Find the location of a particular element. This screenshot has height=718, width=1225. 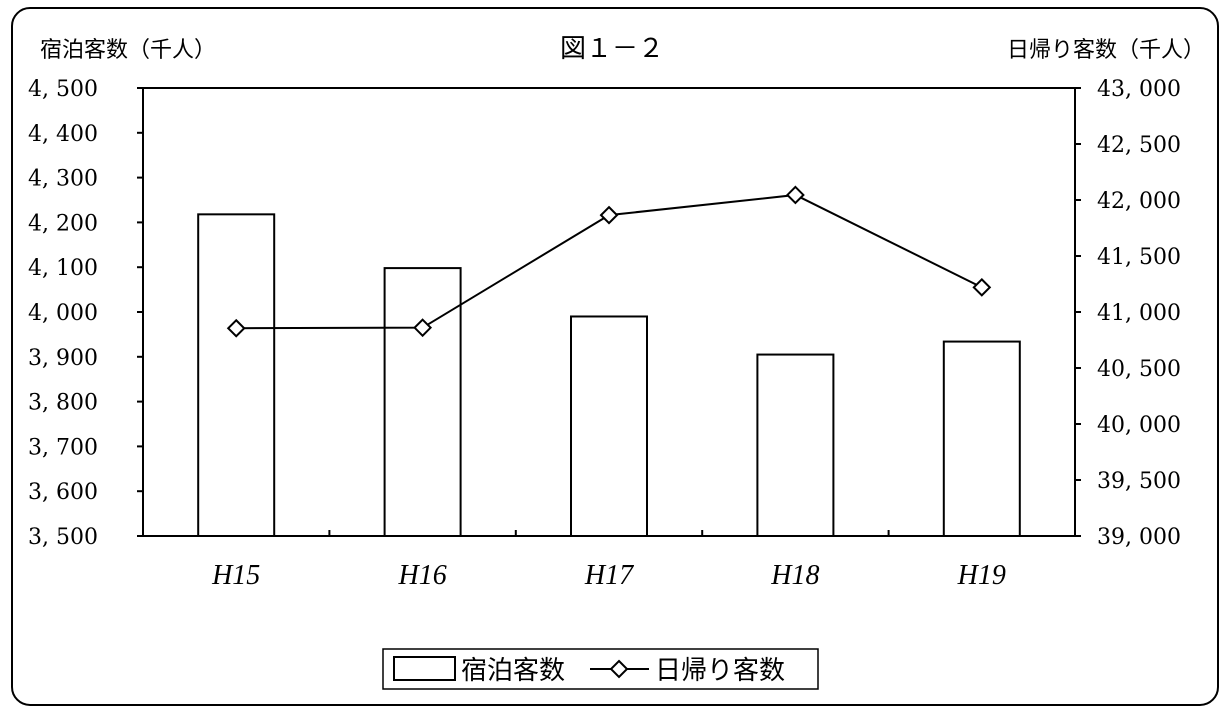

category-label: H19 is located at coordinates (981, 575).